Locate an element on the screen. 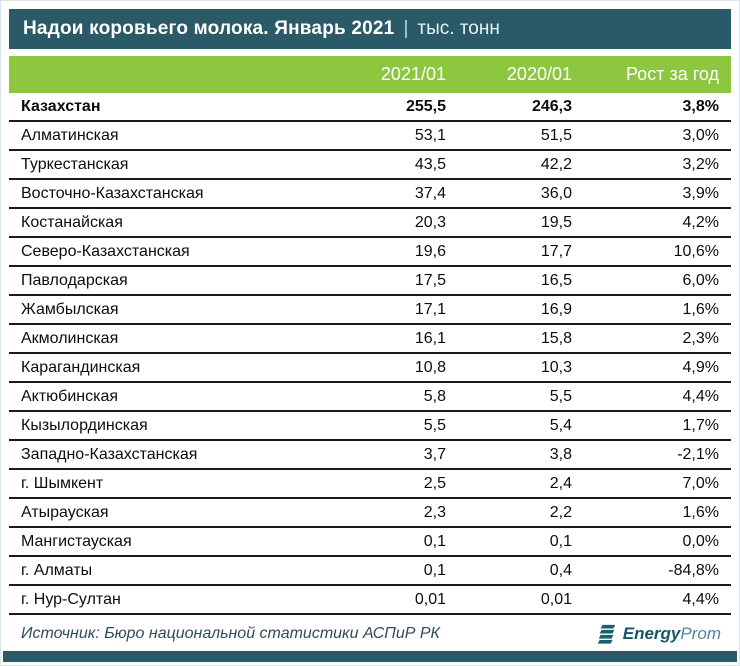  table-row: Алматинская 53,1 51,5 3,0% is located at coordinates (370, 136).